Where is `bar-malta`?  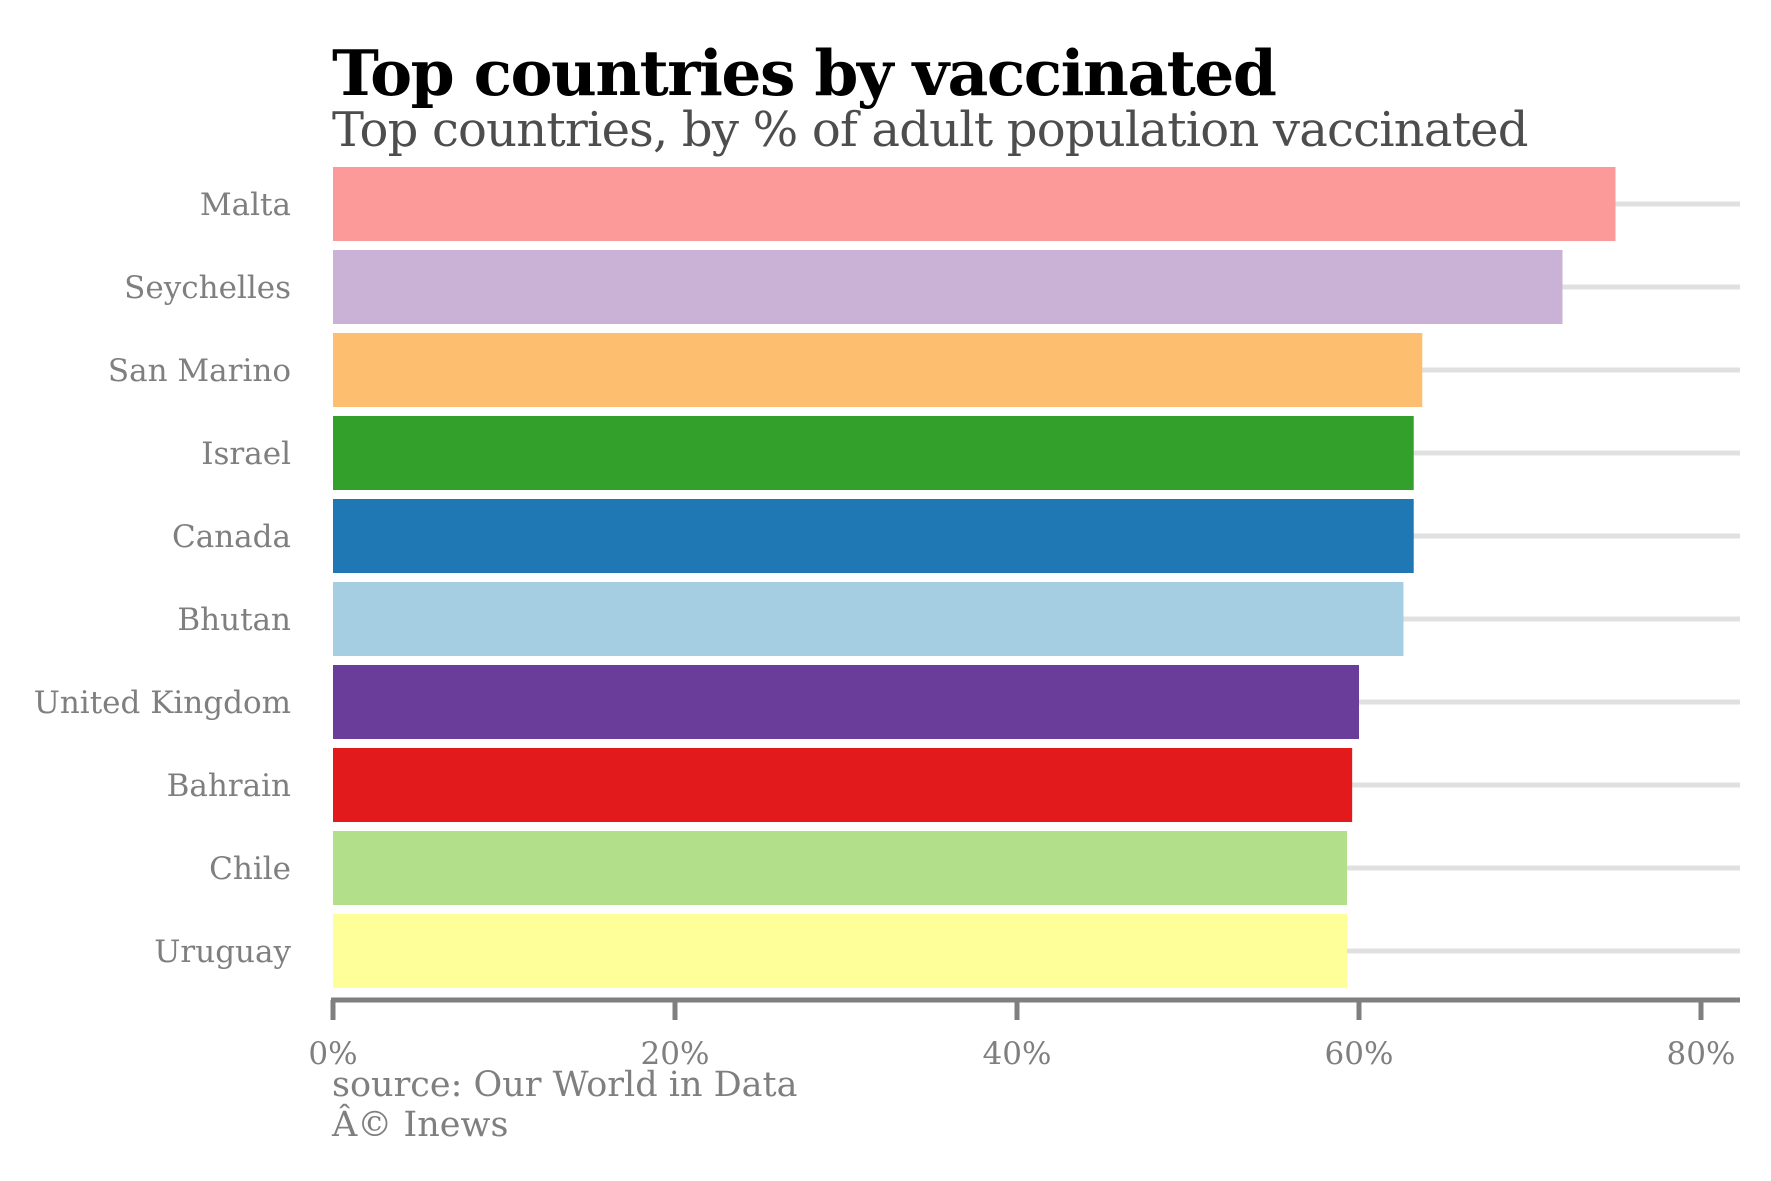
bar-malta is located at coordinates (974, 204).